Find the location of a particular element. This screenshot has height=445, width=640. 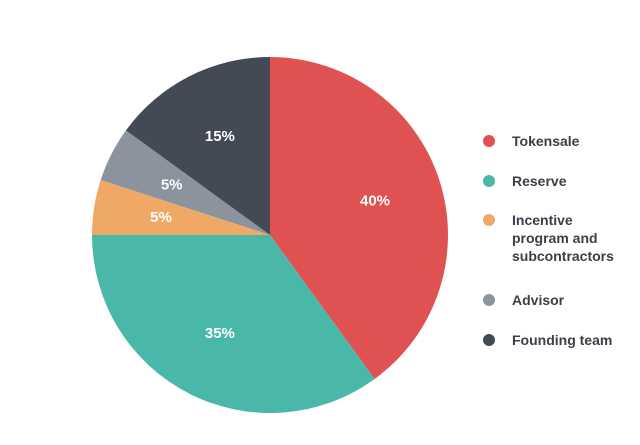

legend-item-tokensale: Tokensale is located at coordinates (556, 141).